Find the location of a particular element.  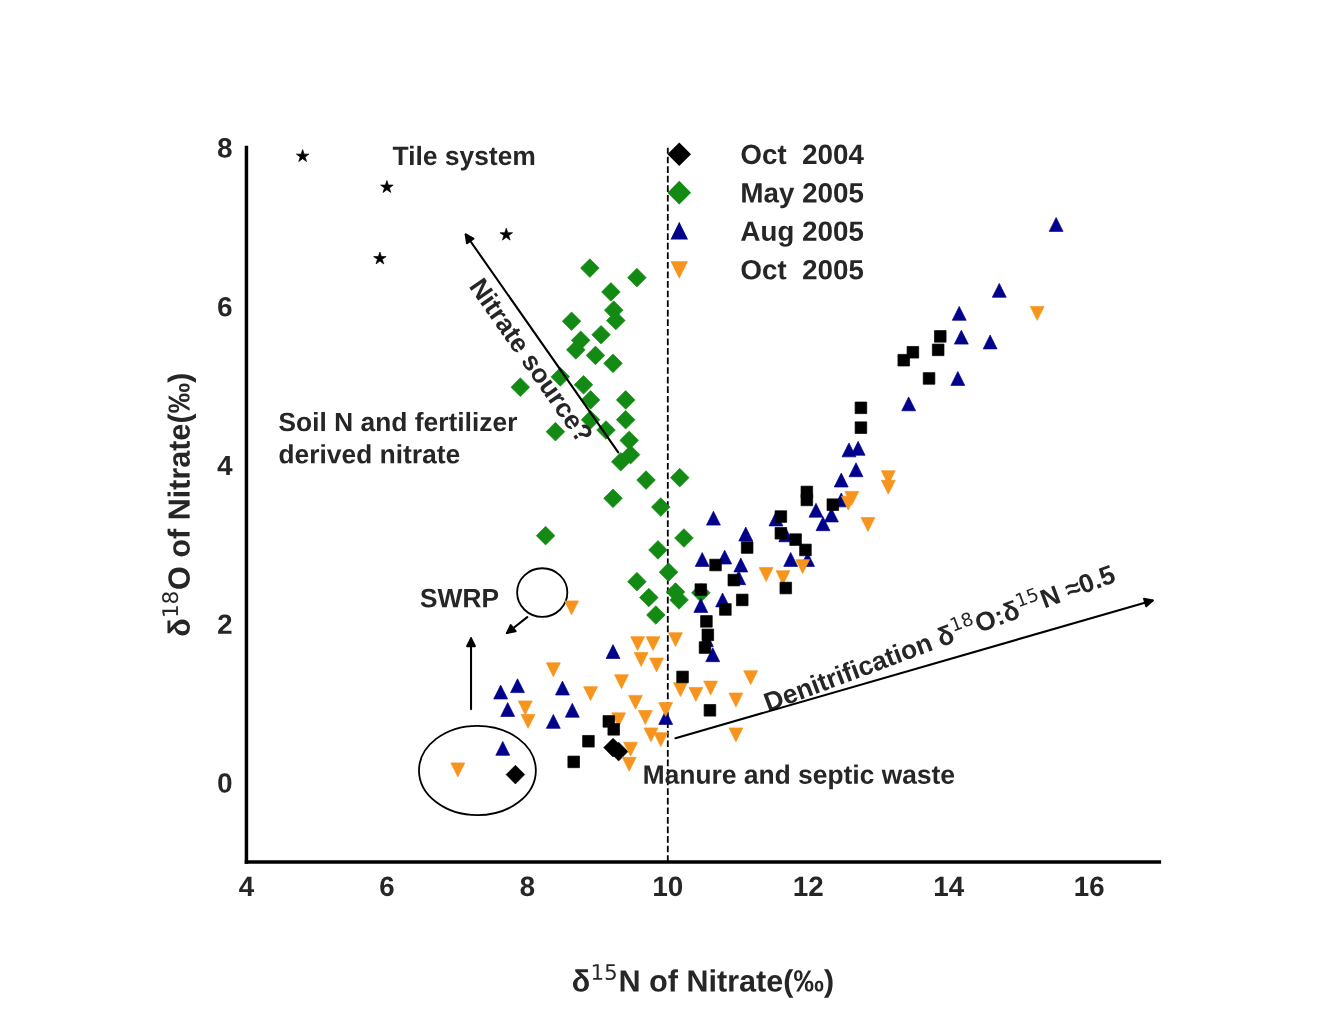

x-tick-label: 6 is located at coordinates (387, 886).